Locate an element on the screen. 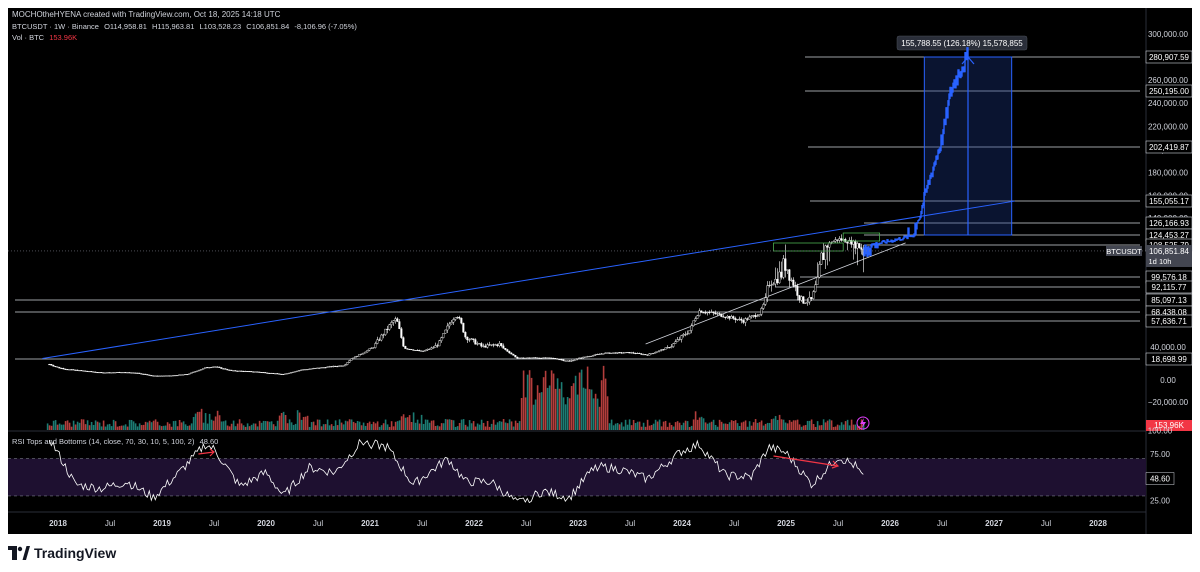 This screenshot has width=1200, height=572. tradingview-logo-icon is located at coordinates (19, 553).